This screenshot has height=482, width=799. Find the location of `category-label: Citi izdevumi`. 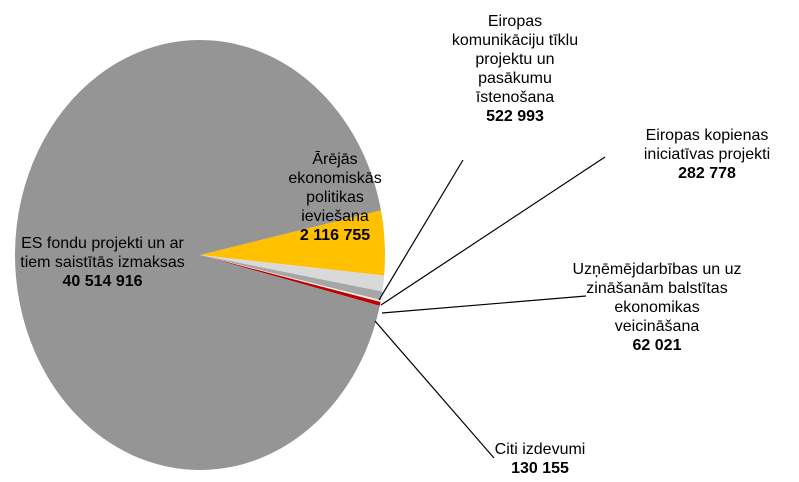

category-label: Citi izdevumi is located at coordinates (540, 449).